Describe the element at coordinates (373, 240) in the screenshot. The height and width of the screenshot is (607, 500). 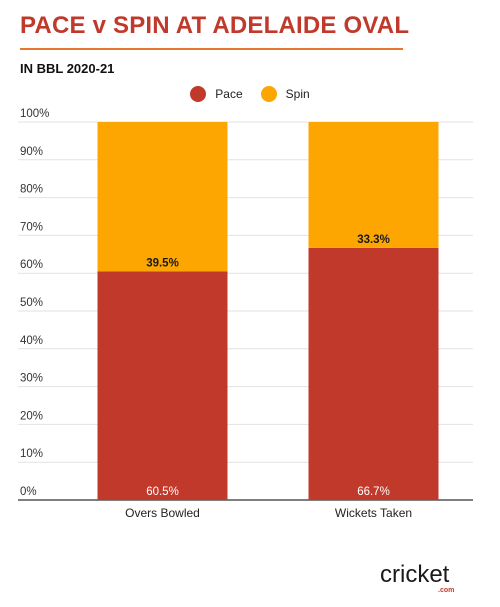
I see `data-label-spin: 33.3%` at that location.